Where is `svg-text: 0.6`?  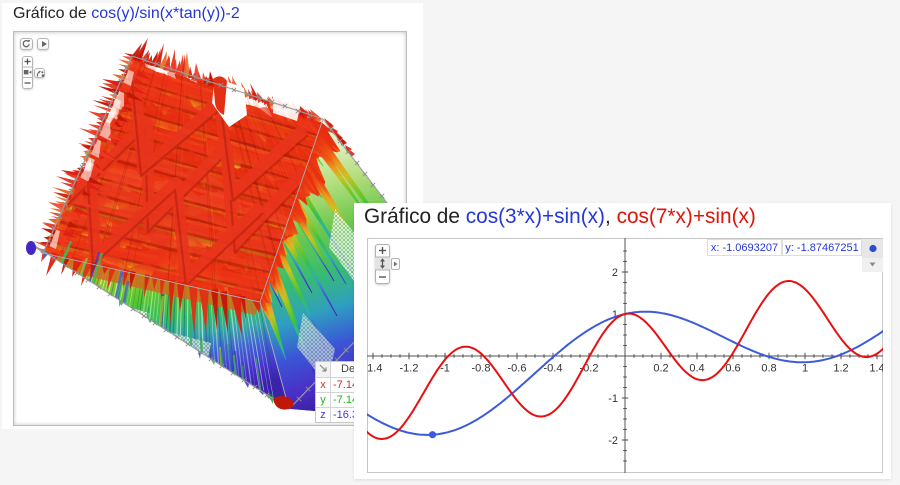
svg-text: 0.6 is located at coordinates (732, 369).